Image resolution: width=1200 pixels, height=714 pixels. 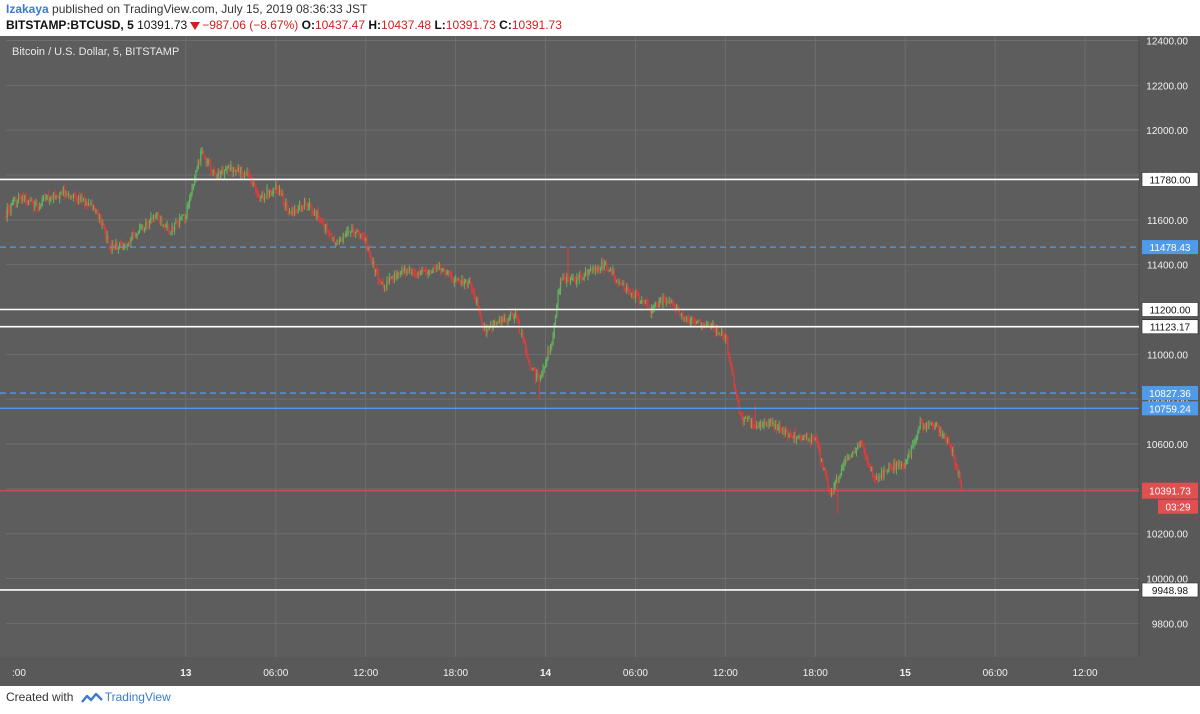 I want to click on x-tick-label: 06:00, so click(x=635, y=673).